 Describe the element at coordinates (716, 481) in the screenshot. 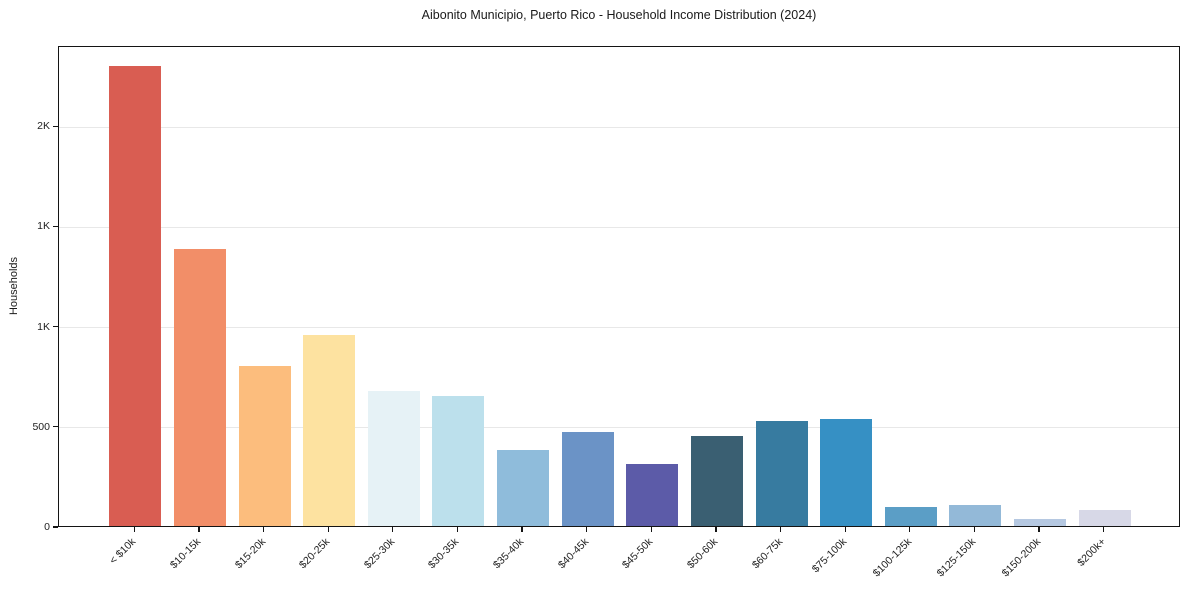

I see `bar-50-60k` at that location.